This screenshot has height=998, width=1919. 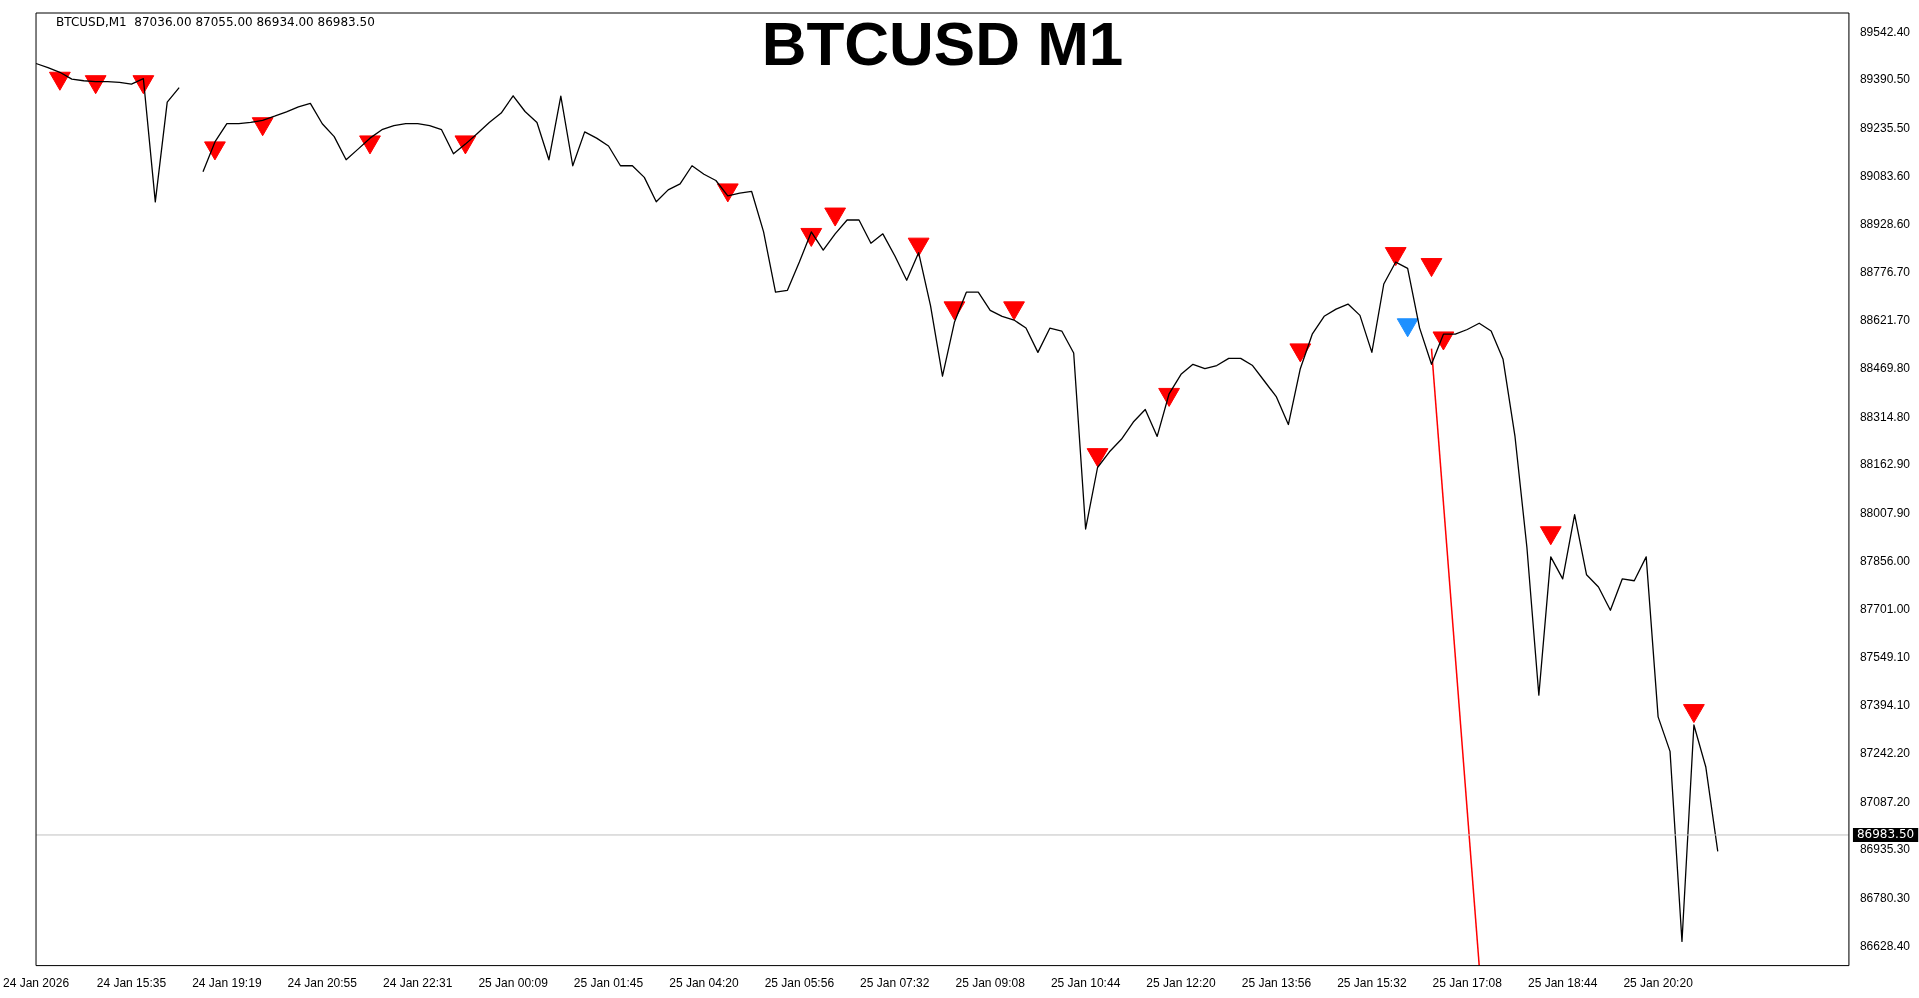 I want to click on x-tick-label: 25 Jan 04:20, so click(x=704, y=983).